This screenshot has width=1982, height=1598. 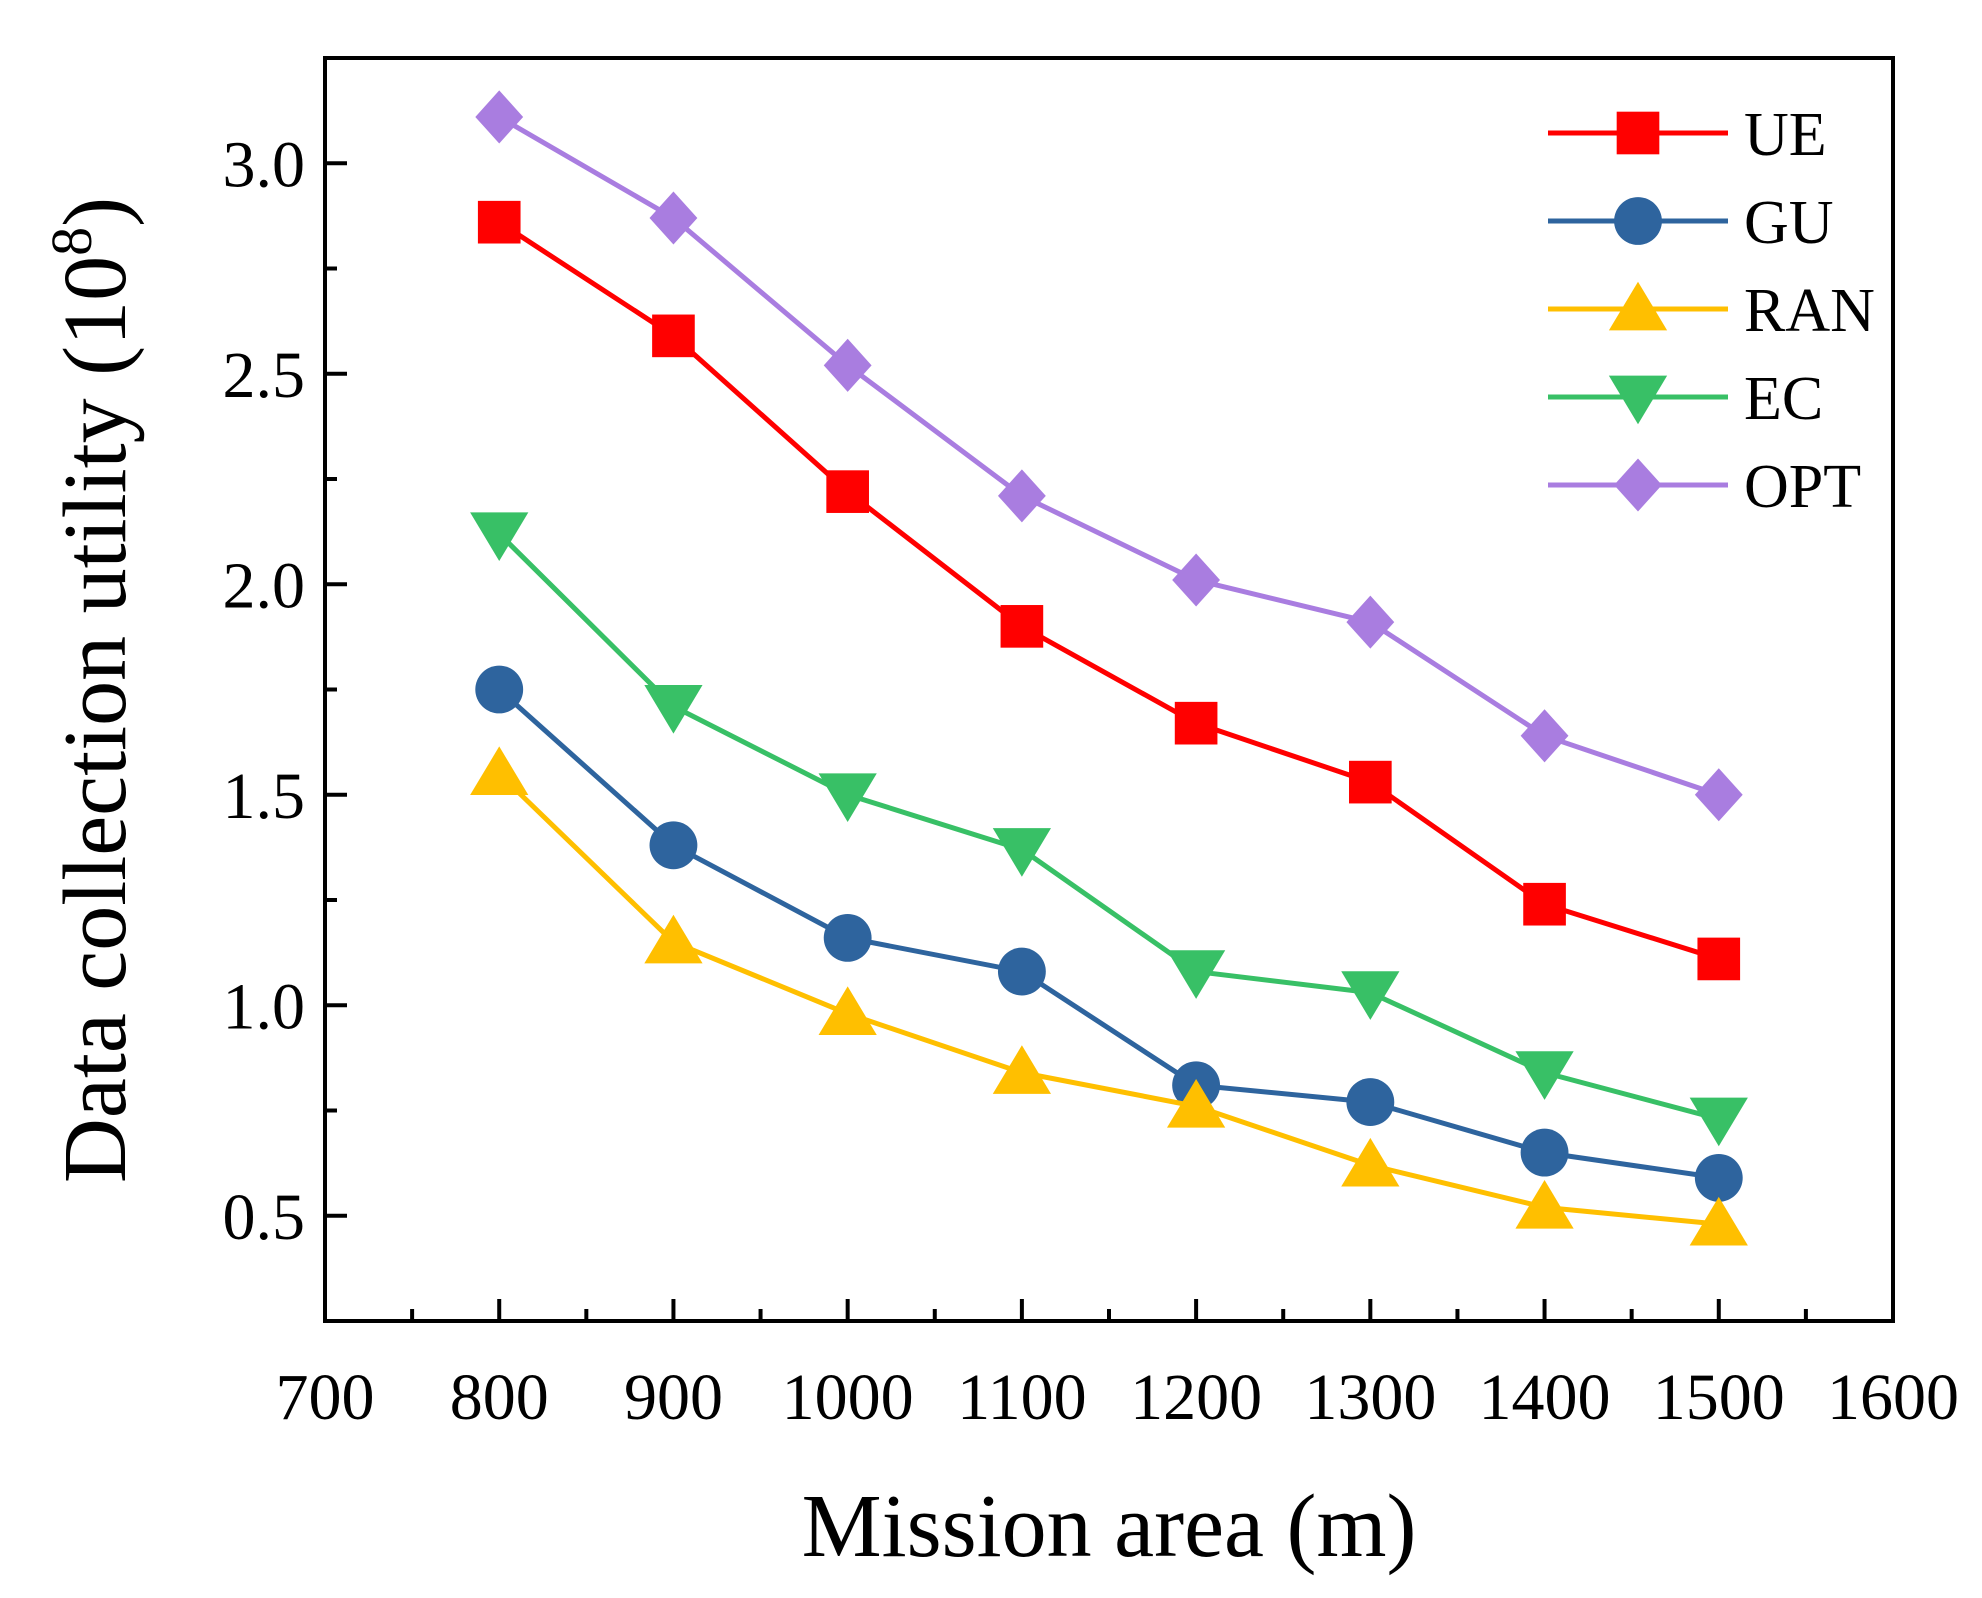 I want to click on y-tick-label: 0.5, so click(x=264, y=1217).